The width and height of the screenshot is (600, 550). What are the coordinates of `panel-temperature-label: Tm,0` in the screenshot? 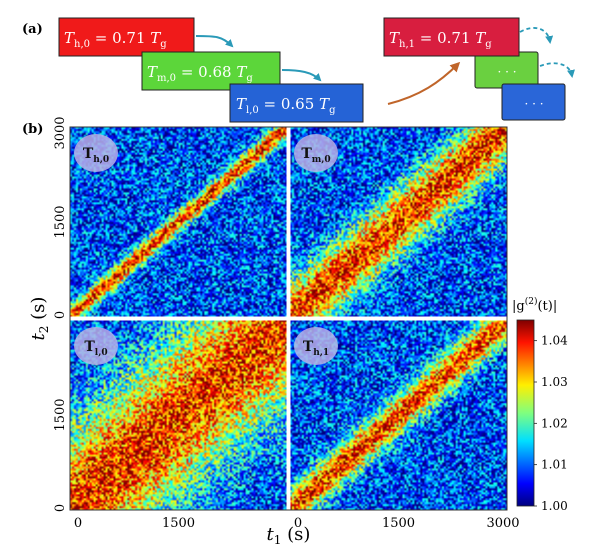 It's located at (315, 155).